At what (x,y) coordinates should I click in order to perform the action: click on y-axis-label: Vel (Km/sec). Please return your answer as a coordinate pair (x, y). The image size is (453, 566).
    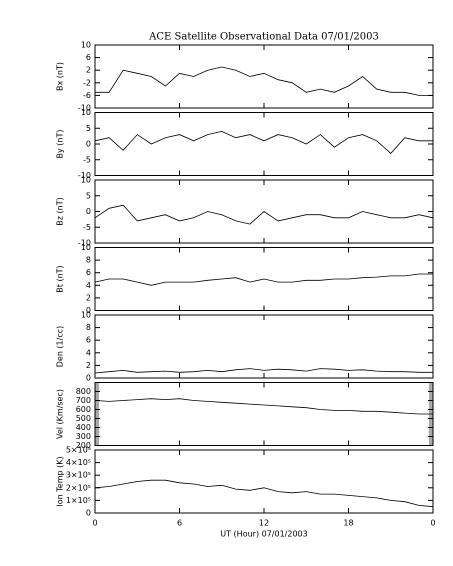
    Looking at the image, I should click on (60, 414).